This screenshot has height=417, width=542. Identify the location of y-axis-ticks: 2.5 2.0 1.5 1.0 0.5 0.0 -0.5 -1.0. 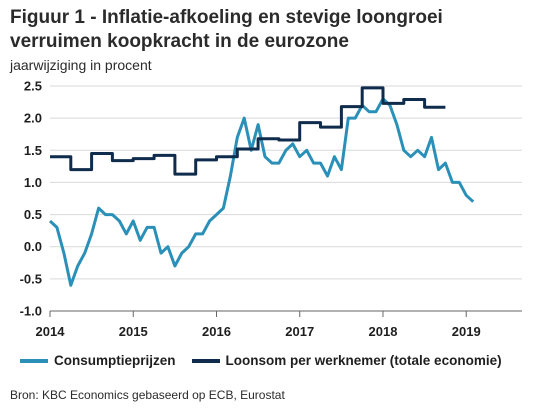
(31, 199).